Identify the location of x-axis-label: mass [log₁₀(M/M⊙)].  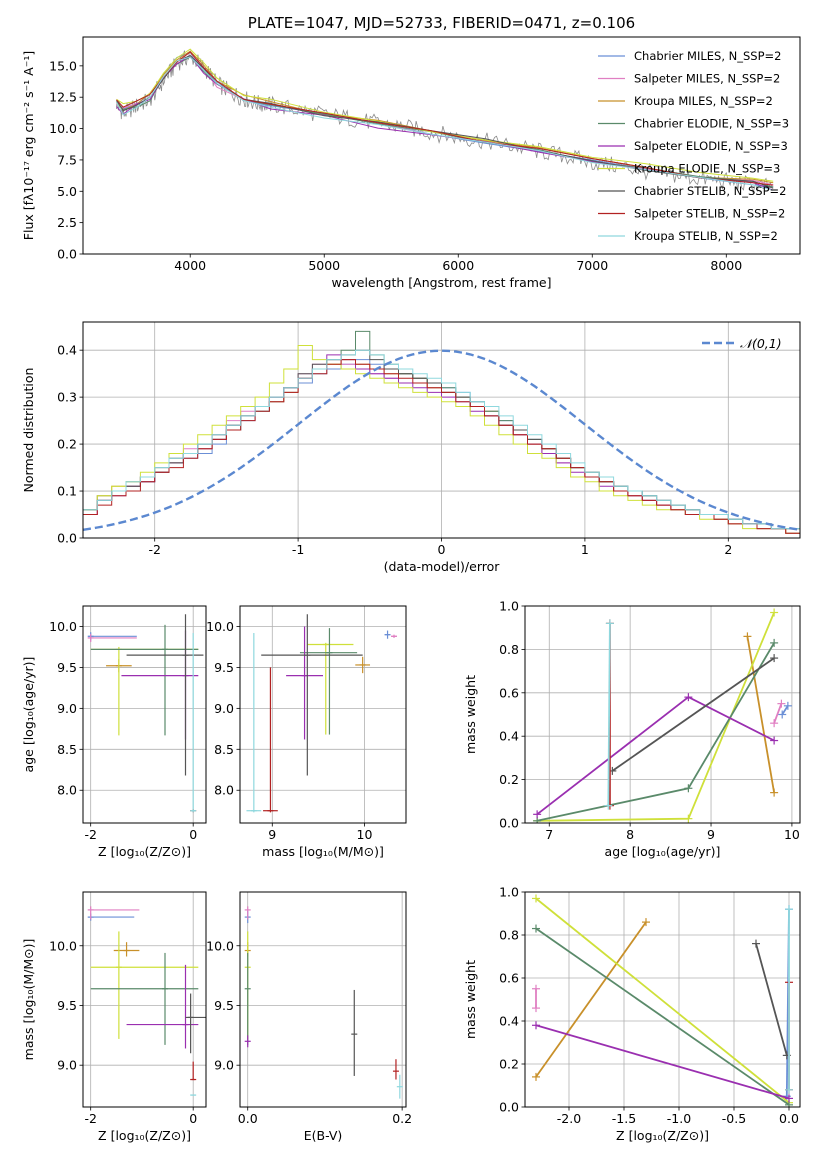
(323, 851).